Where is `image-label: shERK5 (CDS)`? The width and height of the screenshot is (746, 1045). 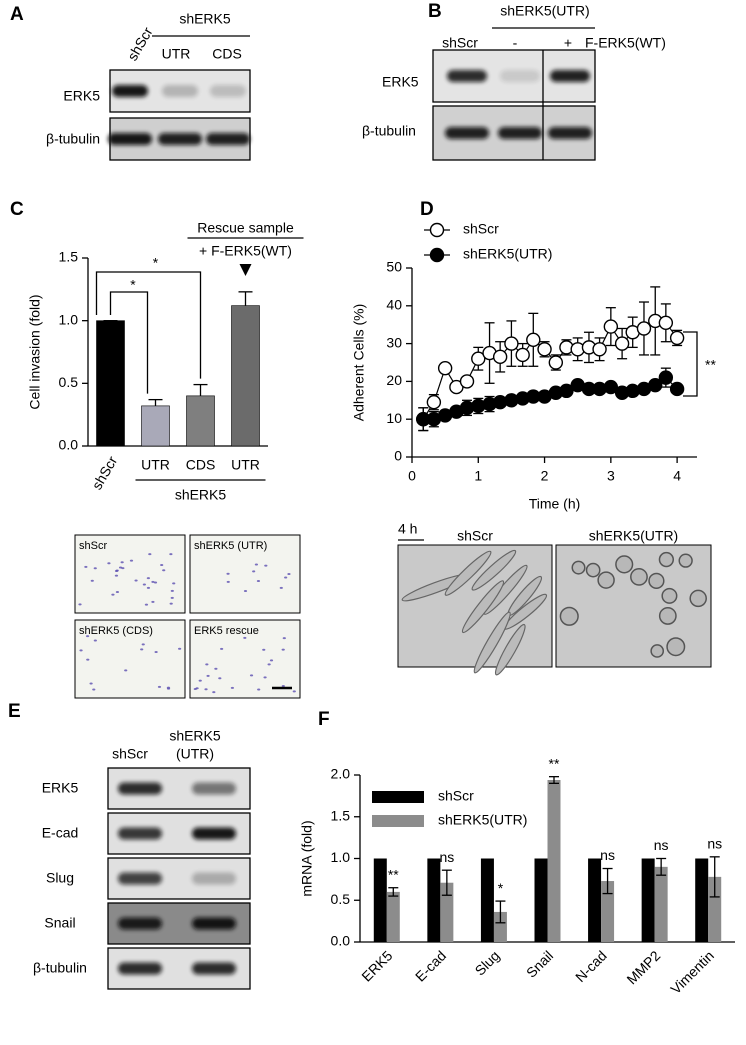
image-label: shERK5 (CDS) is located at coordinates (116, 631).